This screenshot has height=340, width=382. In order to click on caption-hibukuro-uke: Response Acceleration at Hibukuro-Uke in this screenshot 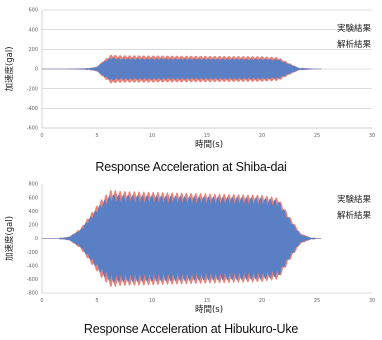, I will do `click(191, 329)`.